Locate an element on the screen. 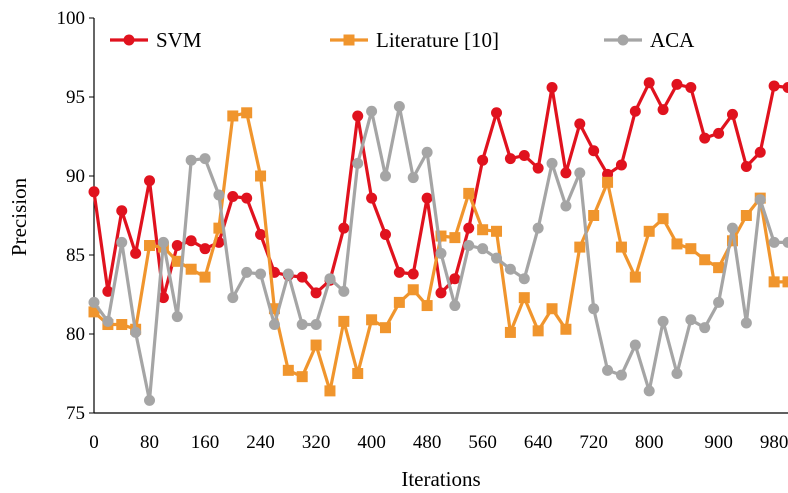 The height and width of the screenshot is (493, 788). legend: SVM Literature [10] ACA is located at coordinates (402, 40).